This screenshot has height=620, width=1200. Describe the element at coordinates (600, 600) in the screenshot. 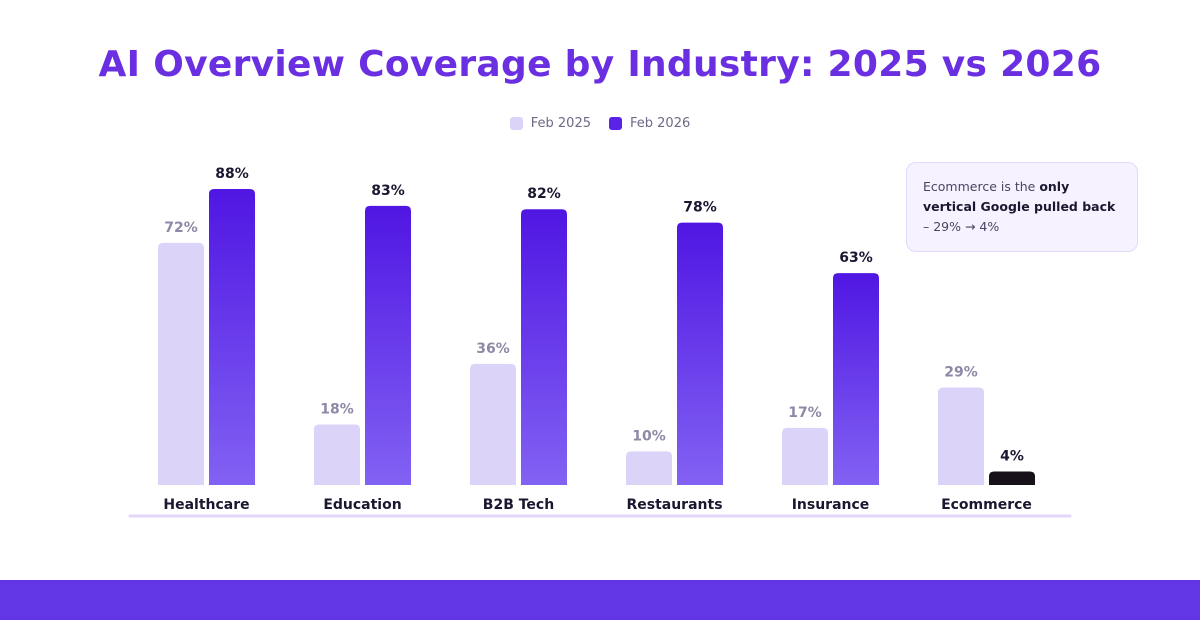

I see `footer-band` at that location.